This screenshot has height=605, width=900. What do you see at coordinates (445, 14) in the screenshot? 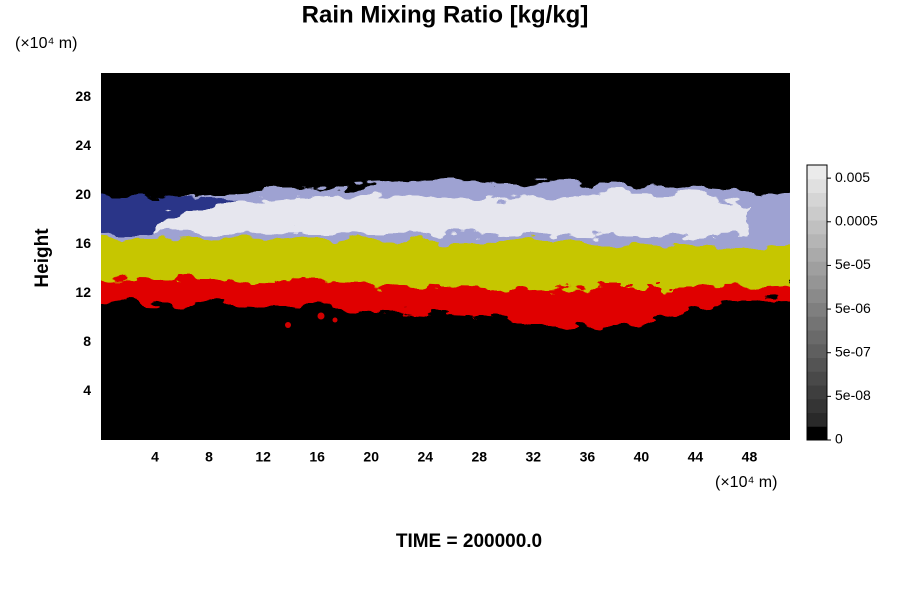
I see `chart-title: Rain Mixing Ratio [kg/kg]` at bounding box center [445, 14].